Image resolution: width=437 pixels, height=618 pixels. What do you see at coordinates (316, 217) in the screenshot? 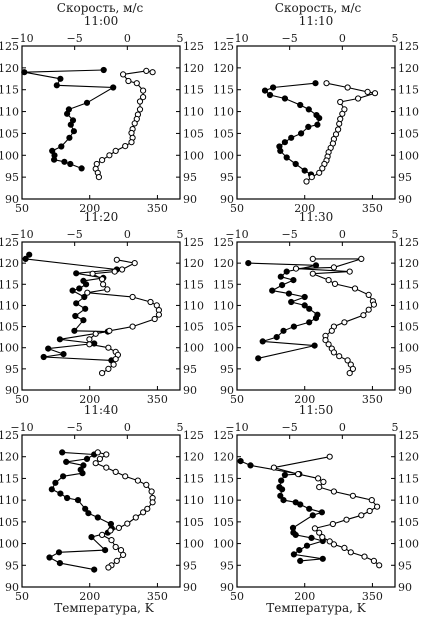
I see `panel-title: 11:30` at bounding box center [316, 217].